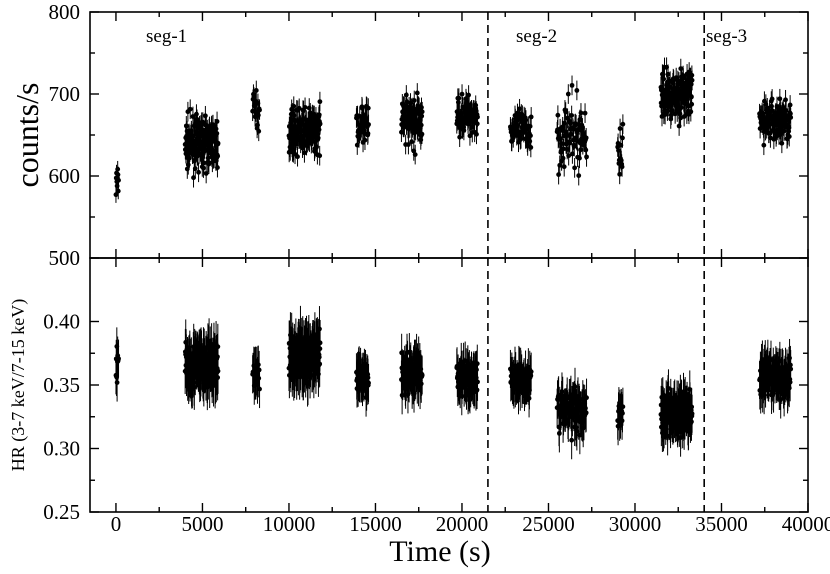 This screenshot has height=574, width=830. I want to click on x-tick-label: 20000, so click(462, 524).